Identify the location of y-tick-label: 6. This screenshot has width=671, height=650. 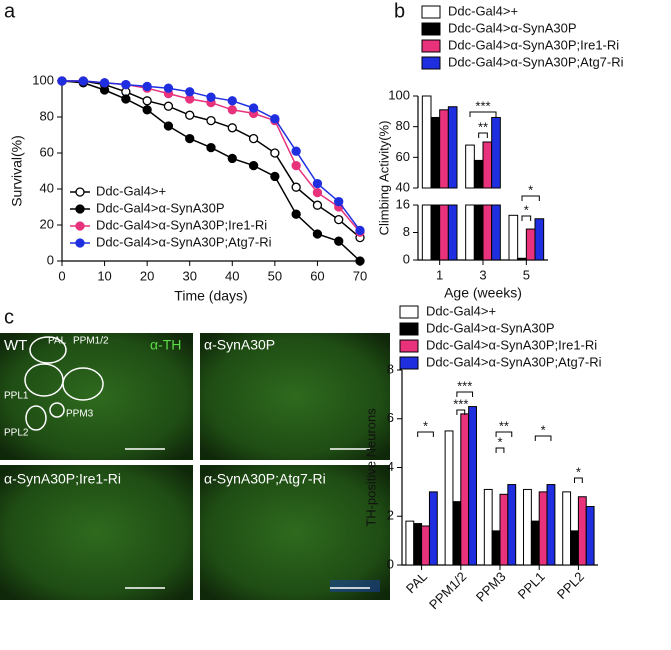
(390, 417).